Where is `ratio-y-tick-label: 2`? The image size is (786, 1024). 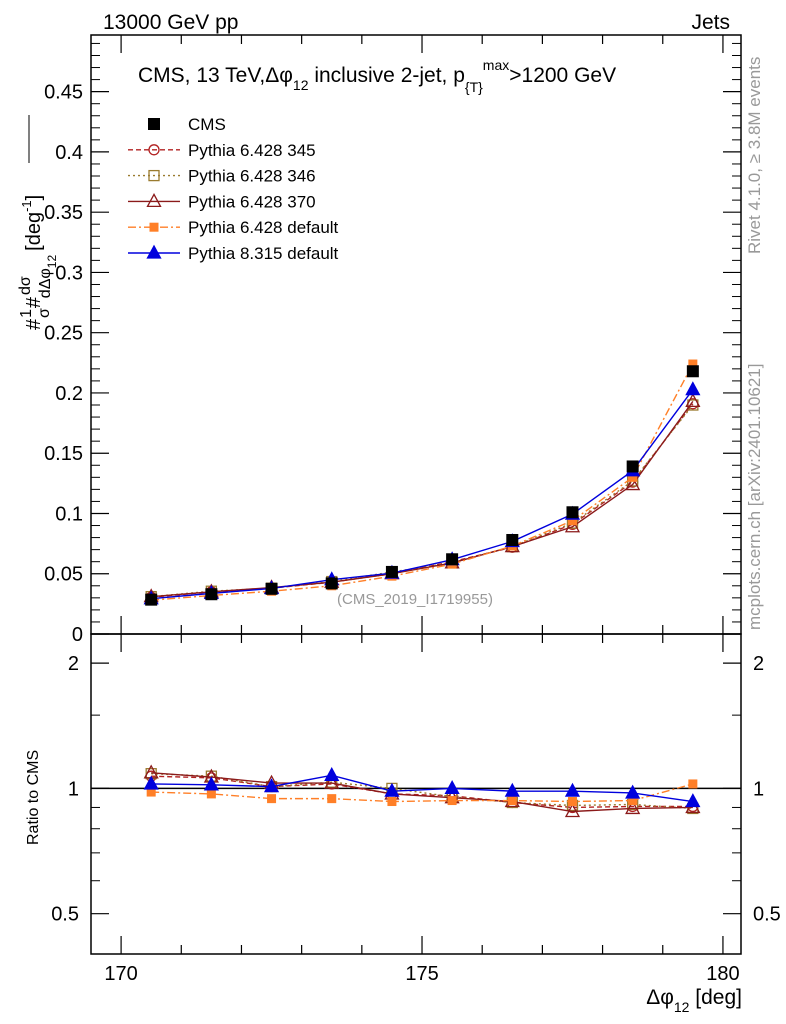
ratio-y-tick-label: 2 is located at coordinates (73, 664).